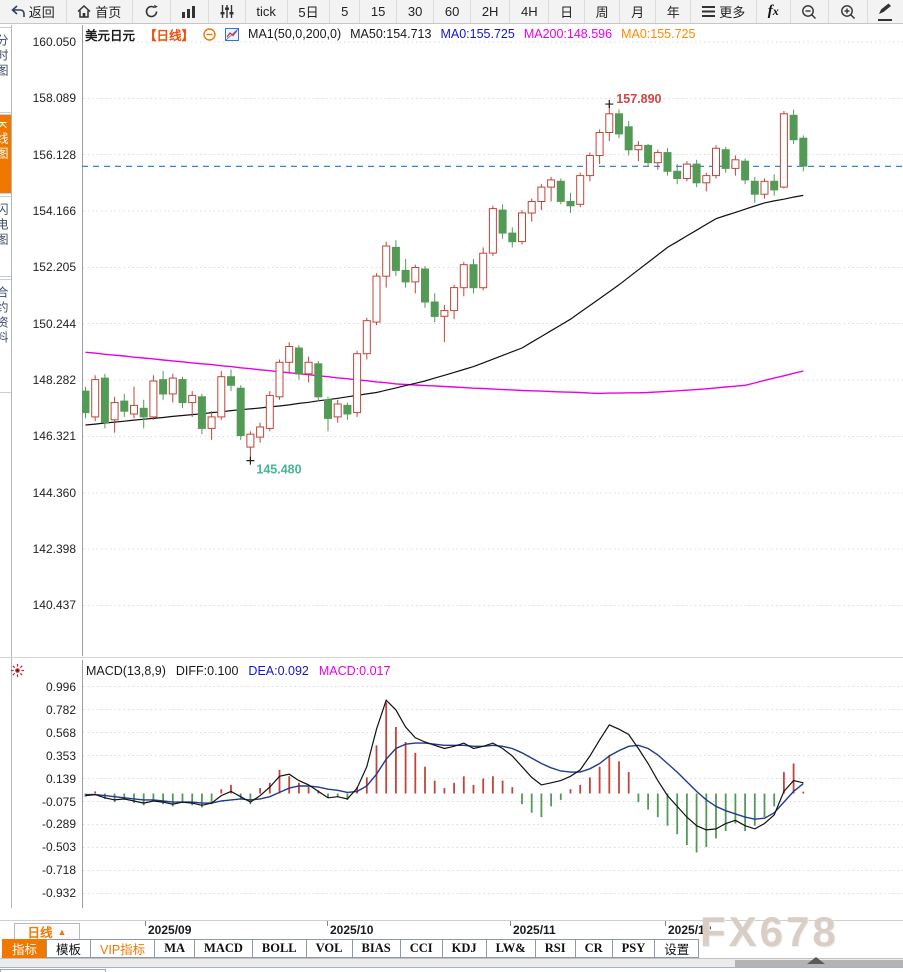 The image size is (903, 972). Describe the element at coordinates (638, 11) in the screenshot. I see `toolbar-button-月: 月` at that location.